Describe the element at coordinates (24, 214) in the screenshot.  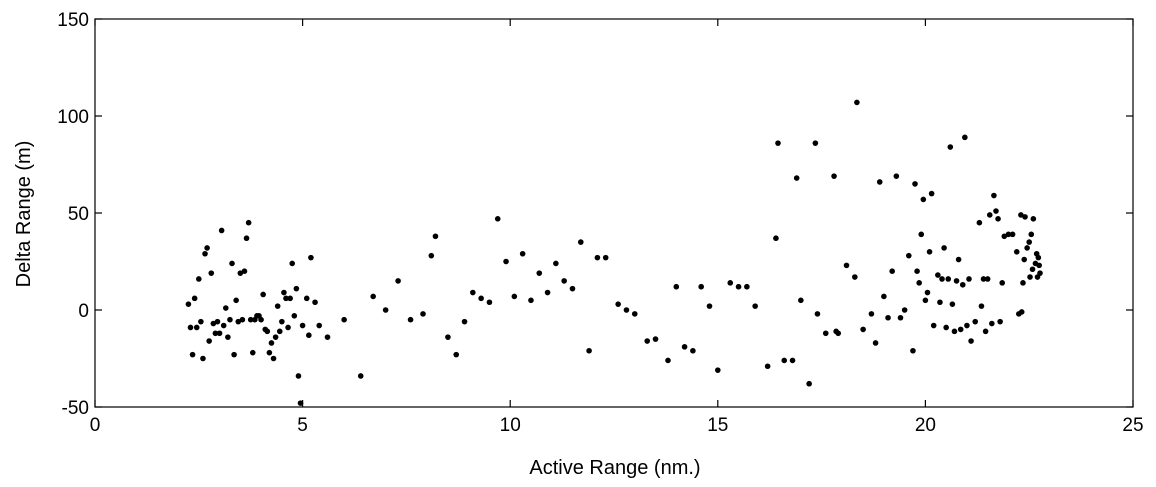
I see `y-axis-label: Delta Range (m)` at that location.